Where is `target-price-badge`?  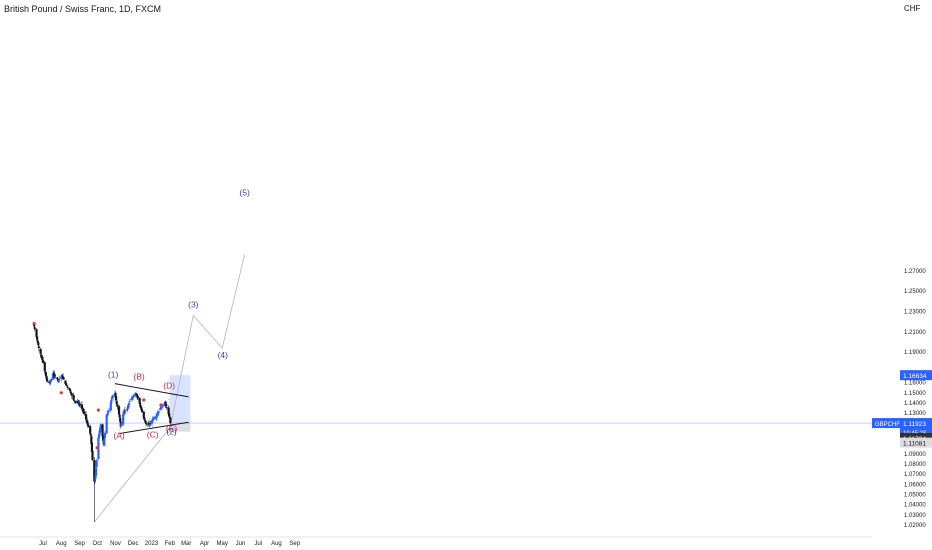 target-price-badge is located at coordinates (916, 375).